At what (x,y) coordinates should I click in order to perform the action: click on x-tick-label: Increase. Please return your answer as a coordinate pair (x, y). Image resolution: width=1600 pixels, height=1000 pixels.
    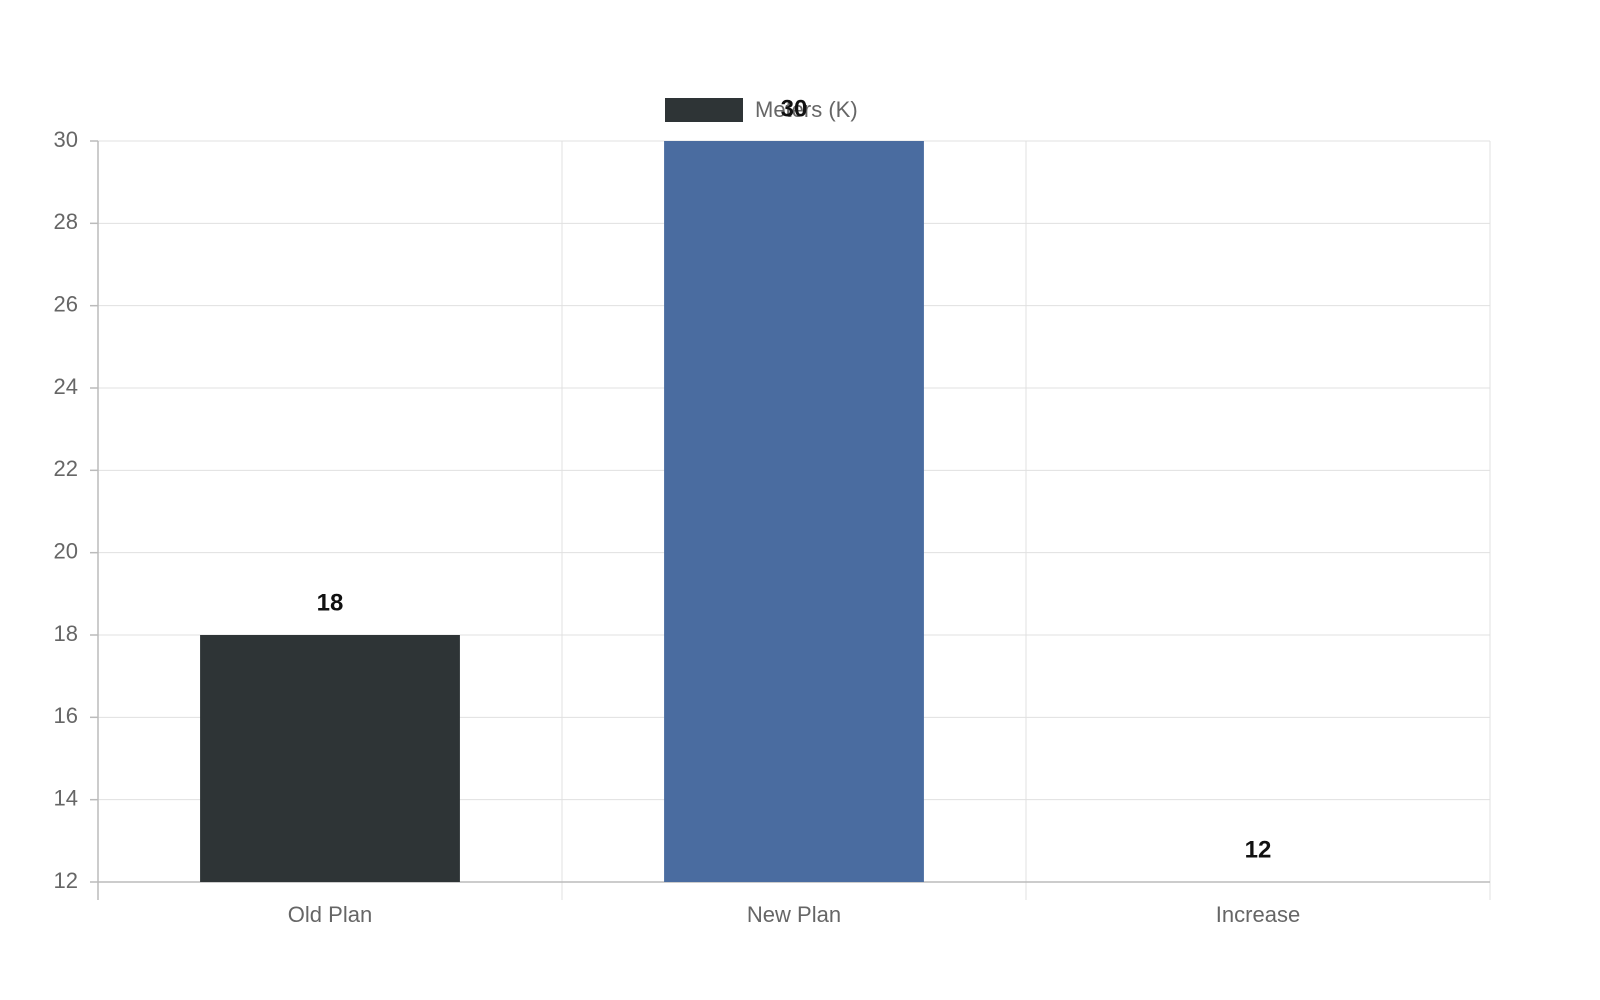
    Looking at the image, I should click on (1258, 914).